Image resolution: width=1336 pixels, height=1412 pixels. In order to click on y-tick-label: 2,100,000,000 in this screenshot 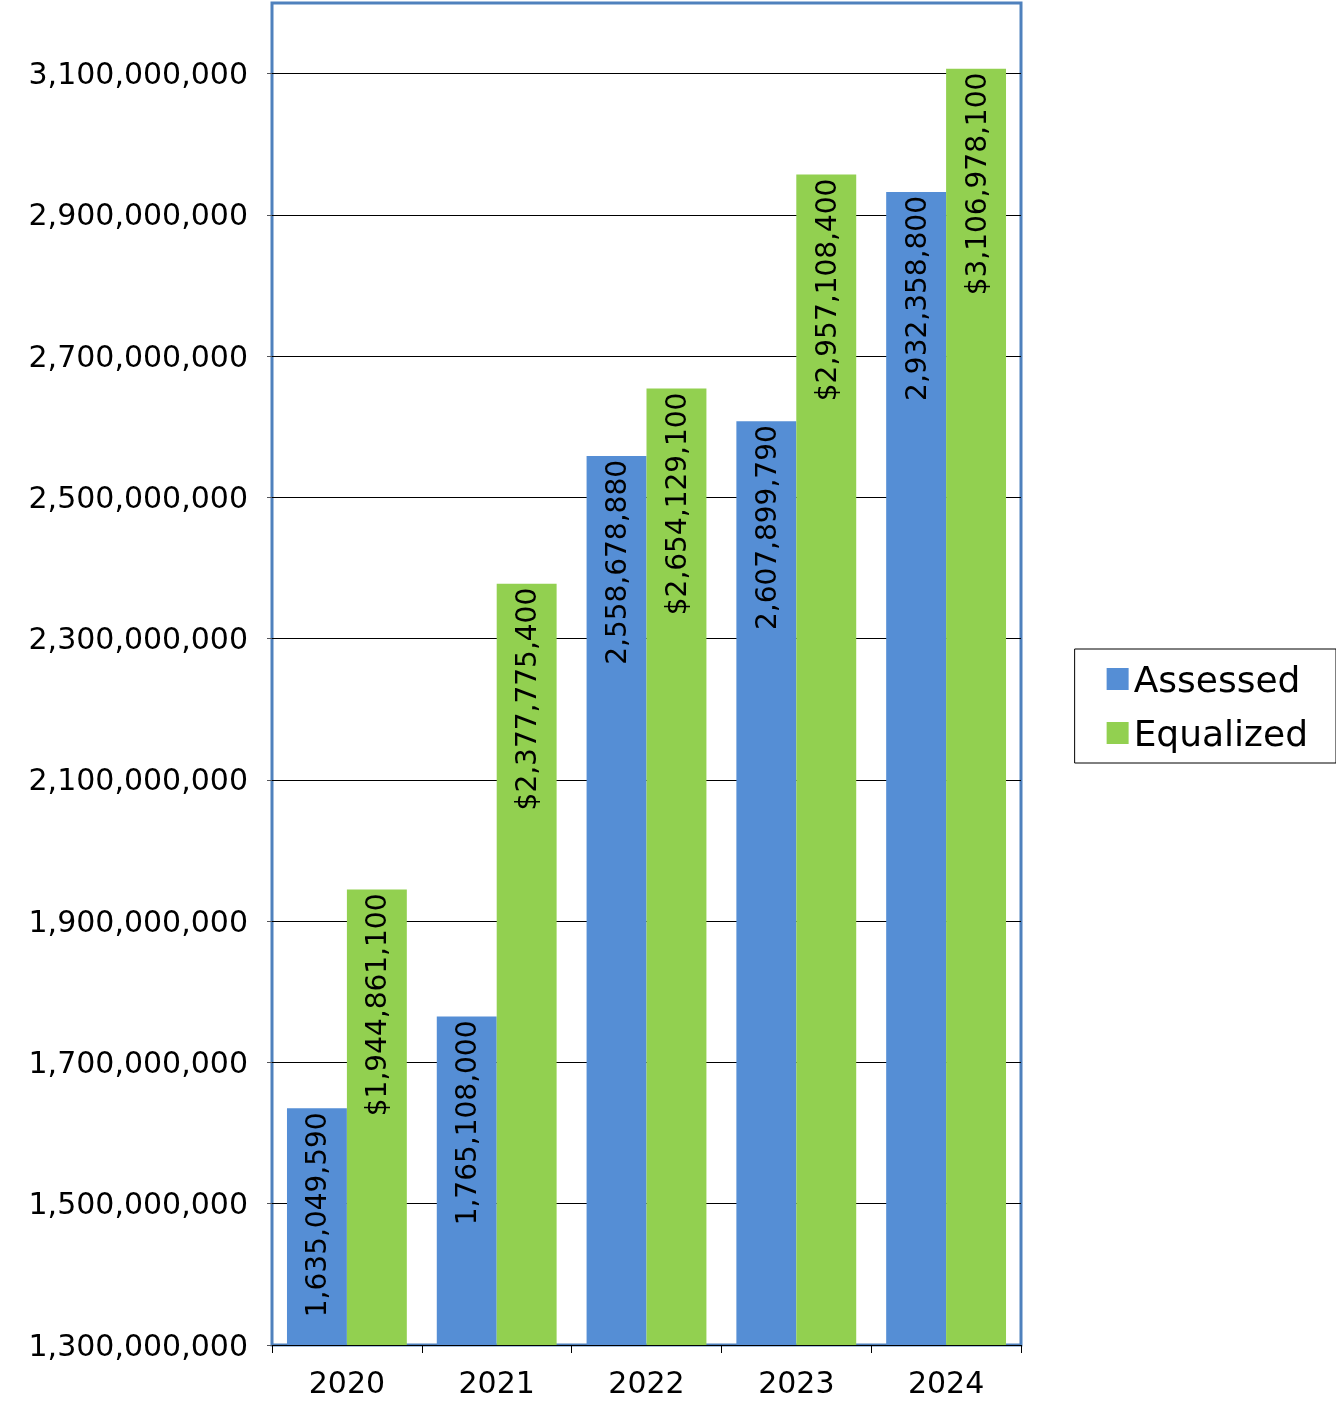, I will do `click(138, 780)`.